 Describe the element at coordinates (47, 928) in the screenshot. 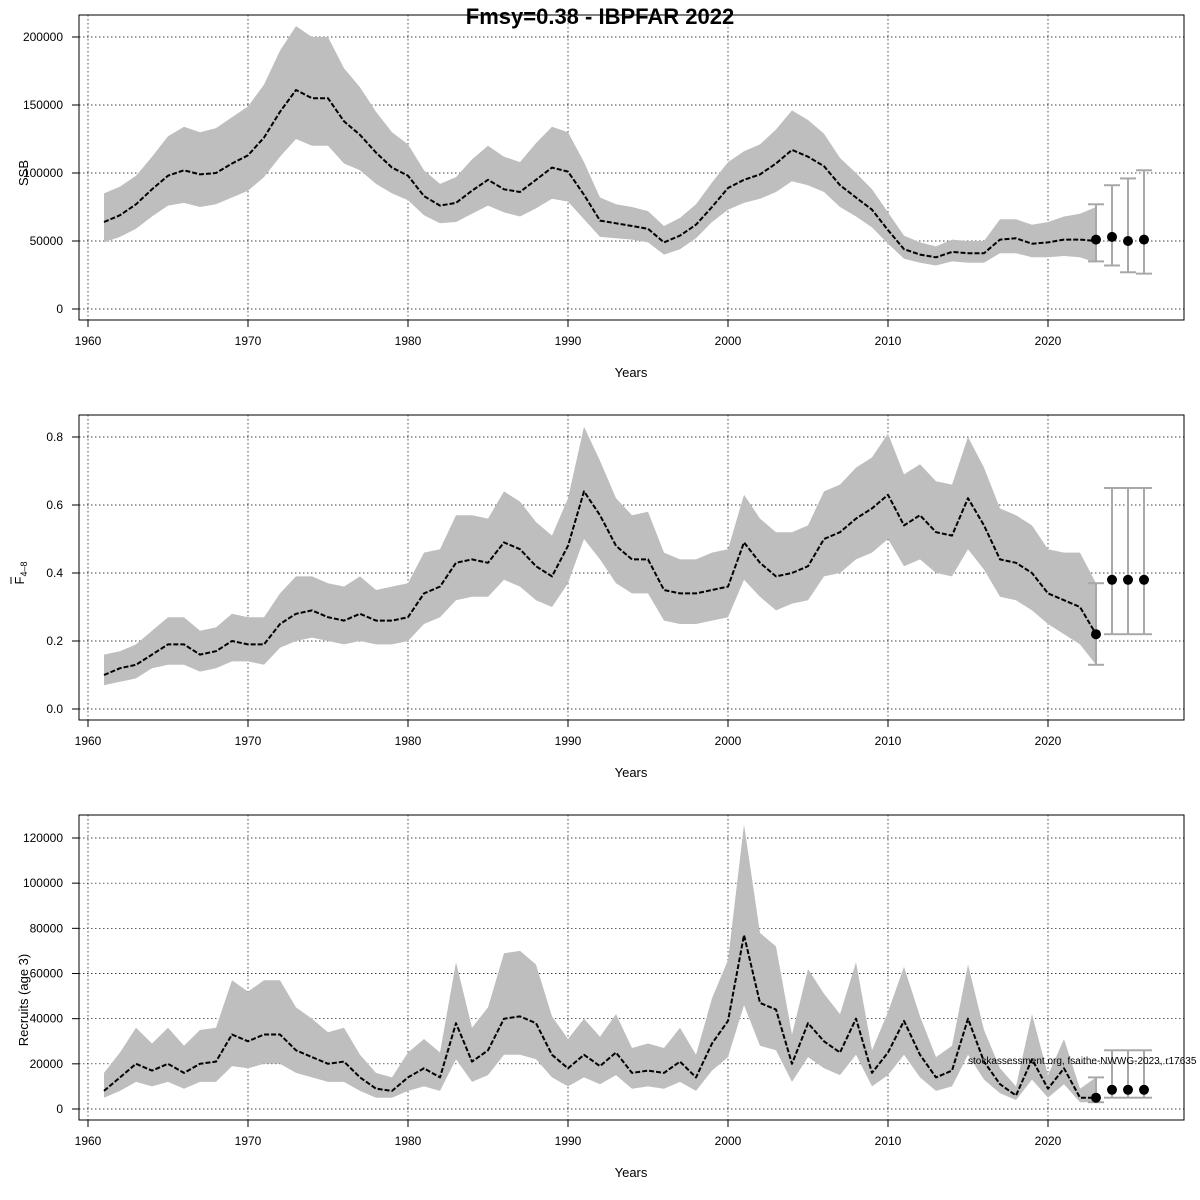

I see `y-tick-label: 80000` at that location.